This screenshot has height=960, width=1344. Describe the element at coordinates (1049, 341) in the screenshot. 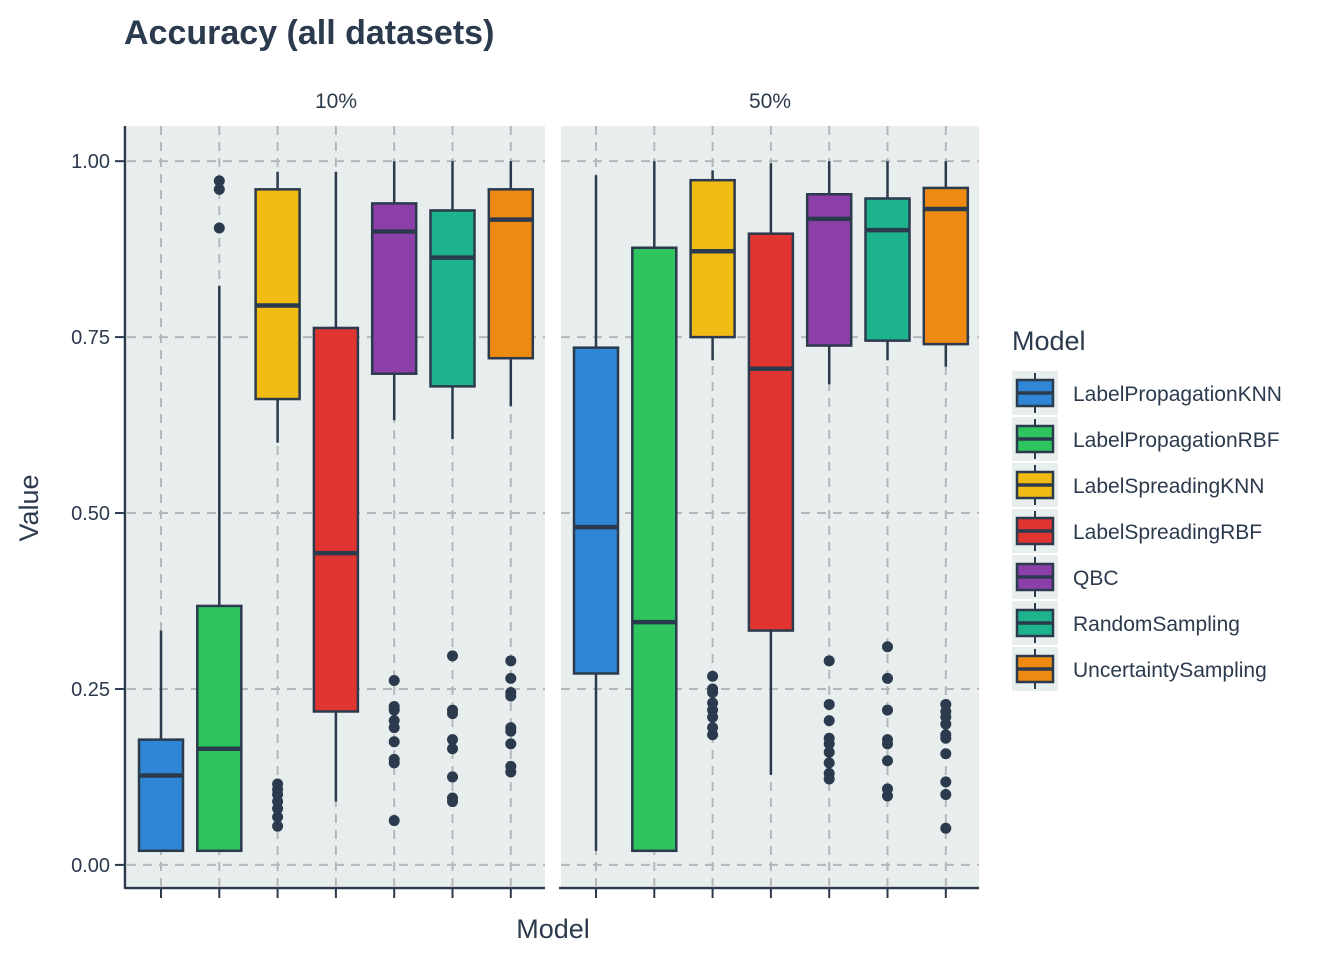

I see `legend-title: Model` at that location.